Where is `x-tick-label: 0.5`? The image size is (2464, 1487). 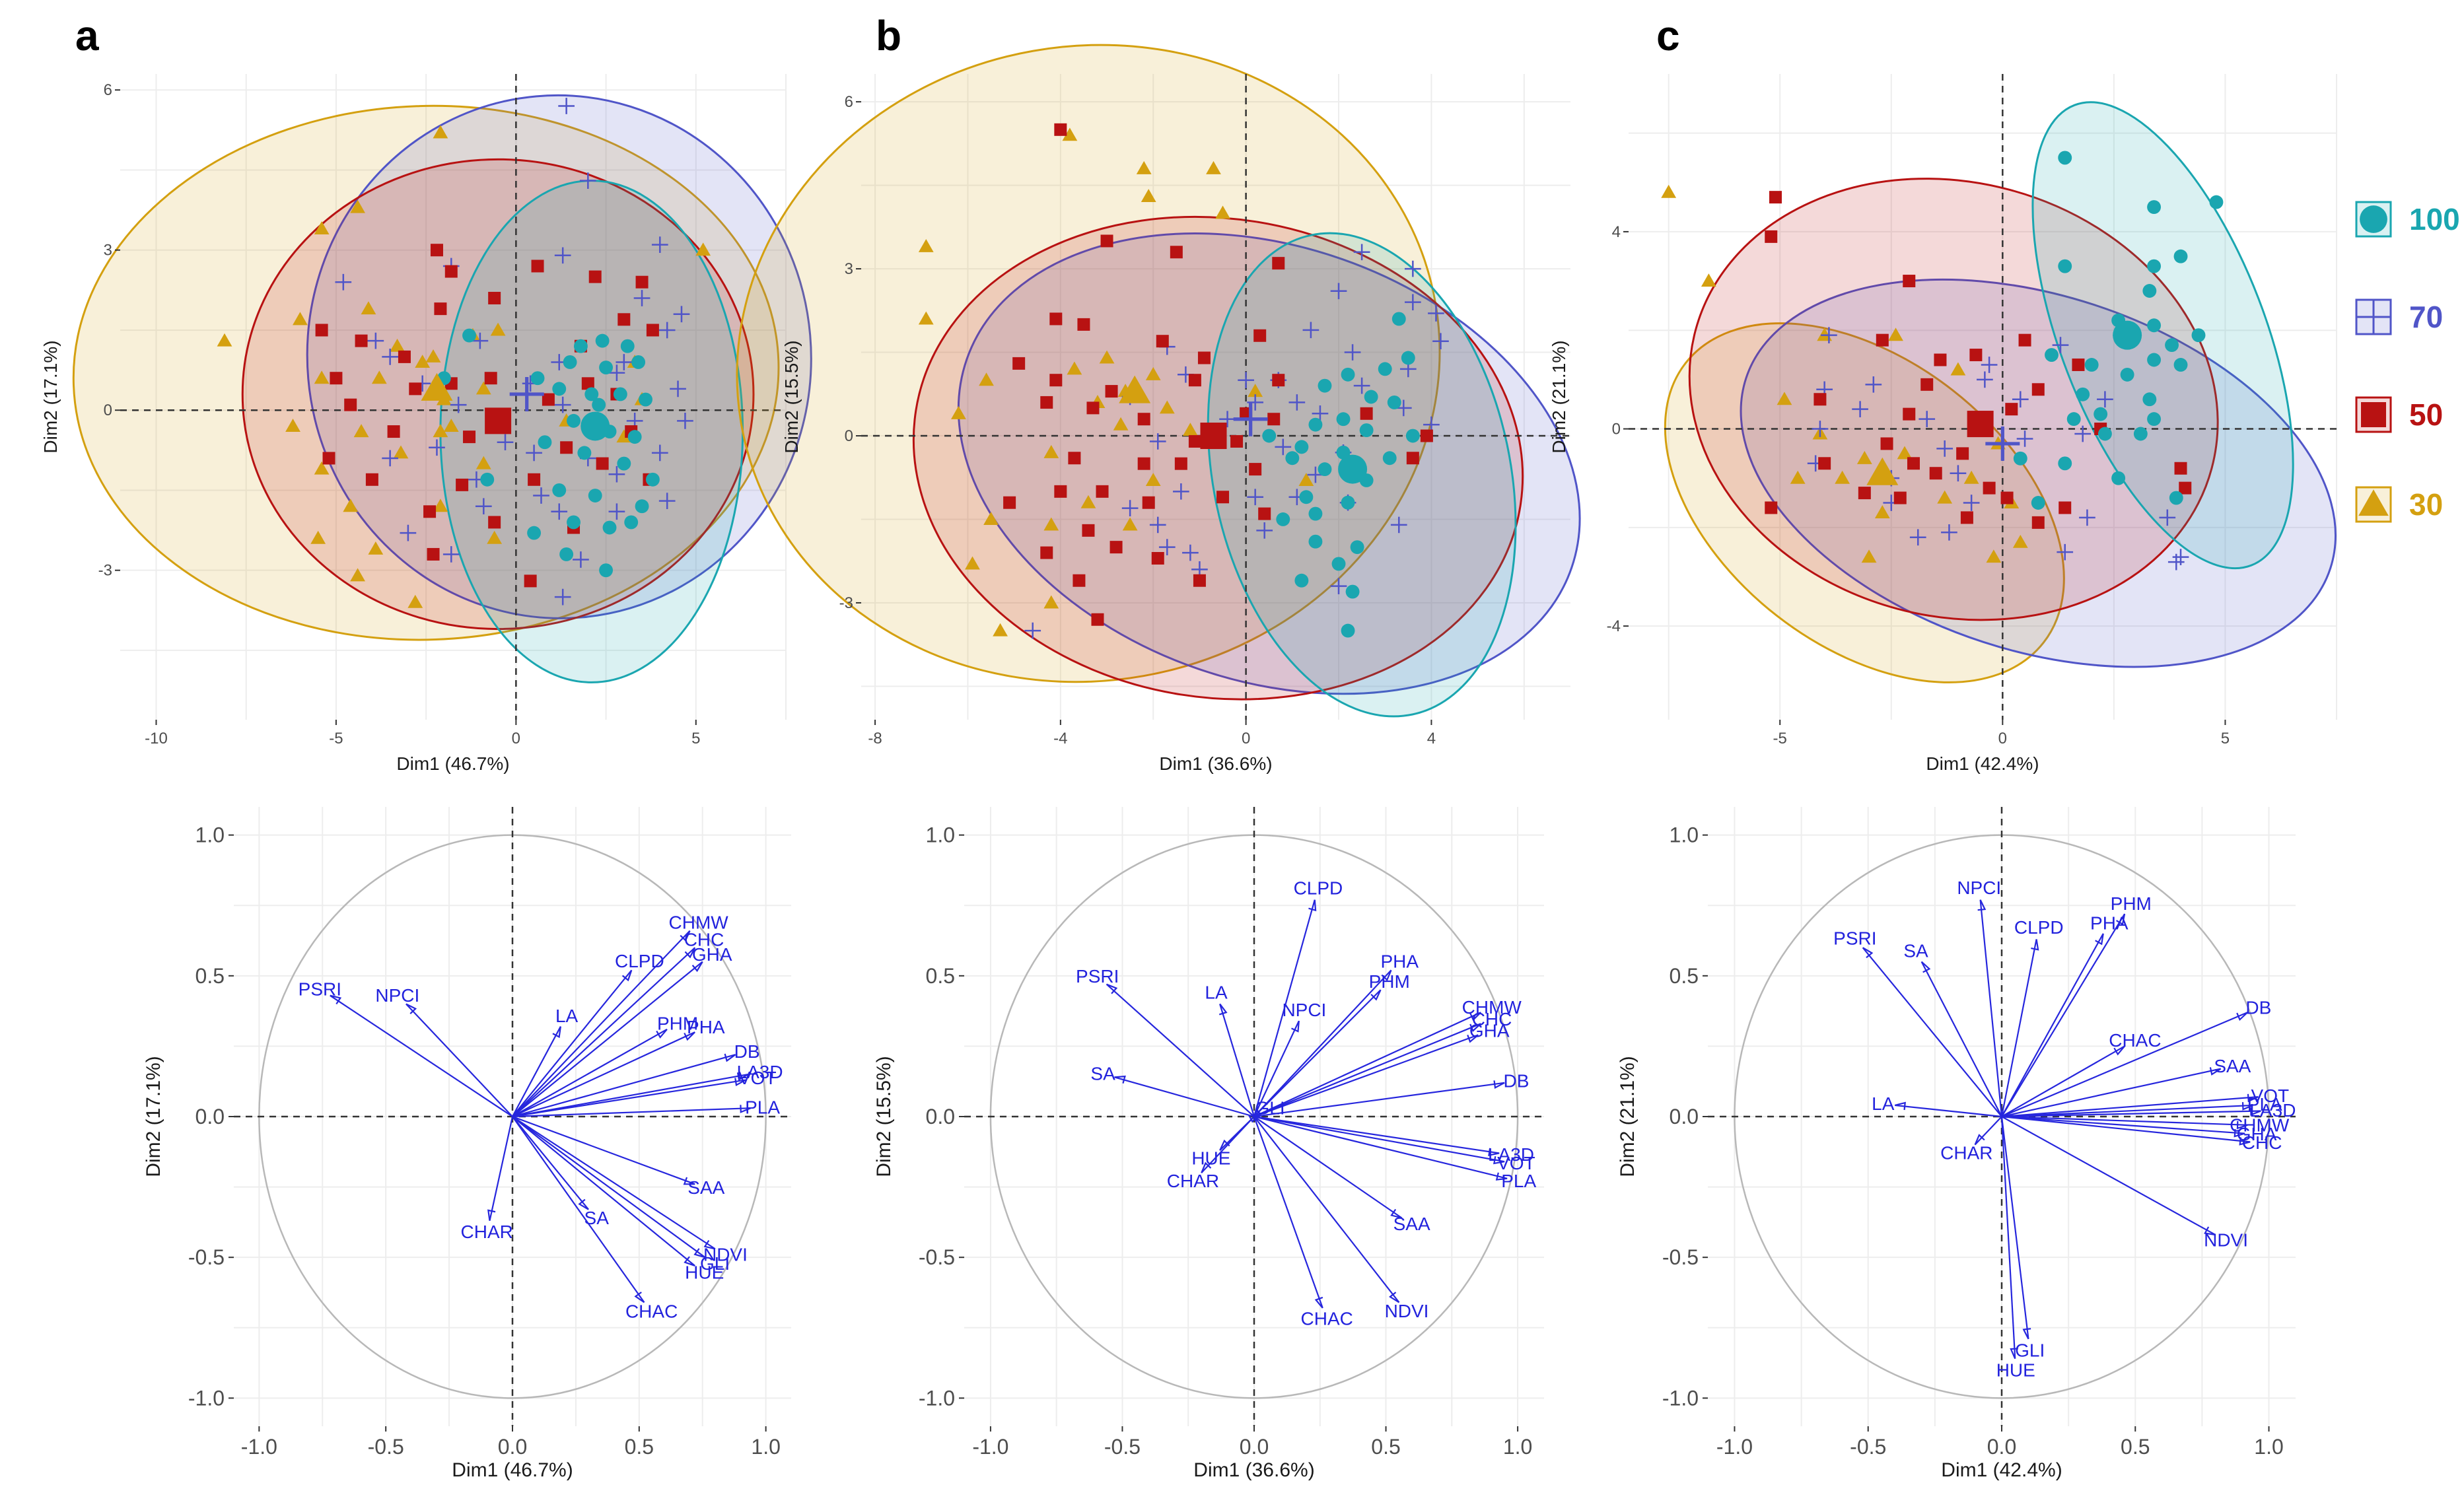
x-tick-label: 0.5 is located at coordinates (1385, 1447).